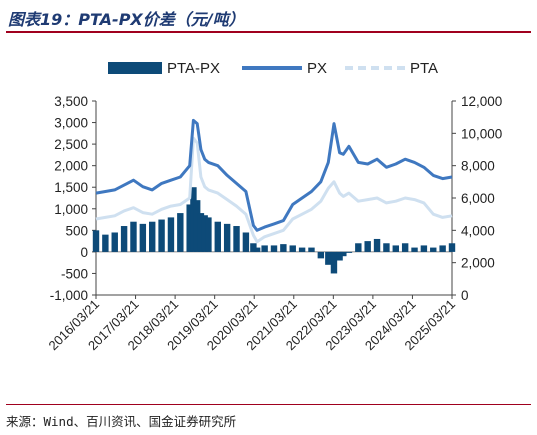 This screenshot has width=537, height=435. Describe the element at coordinates (71, 166) in the screenshot. I see `left-tick-label: 2,000` at that location.